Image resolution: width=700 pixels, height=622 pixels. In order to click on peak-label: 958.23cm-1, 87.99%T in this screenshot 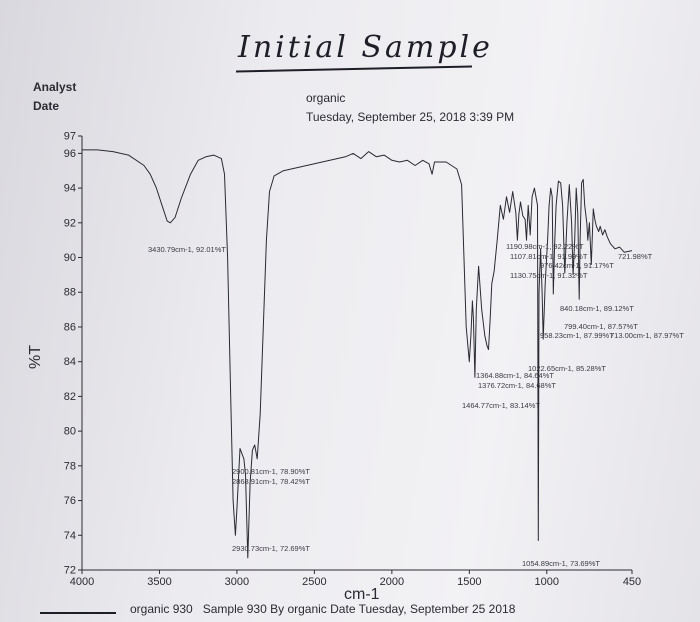, I will do `click(577, 335)`.